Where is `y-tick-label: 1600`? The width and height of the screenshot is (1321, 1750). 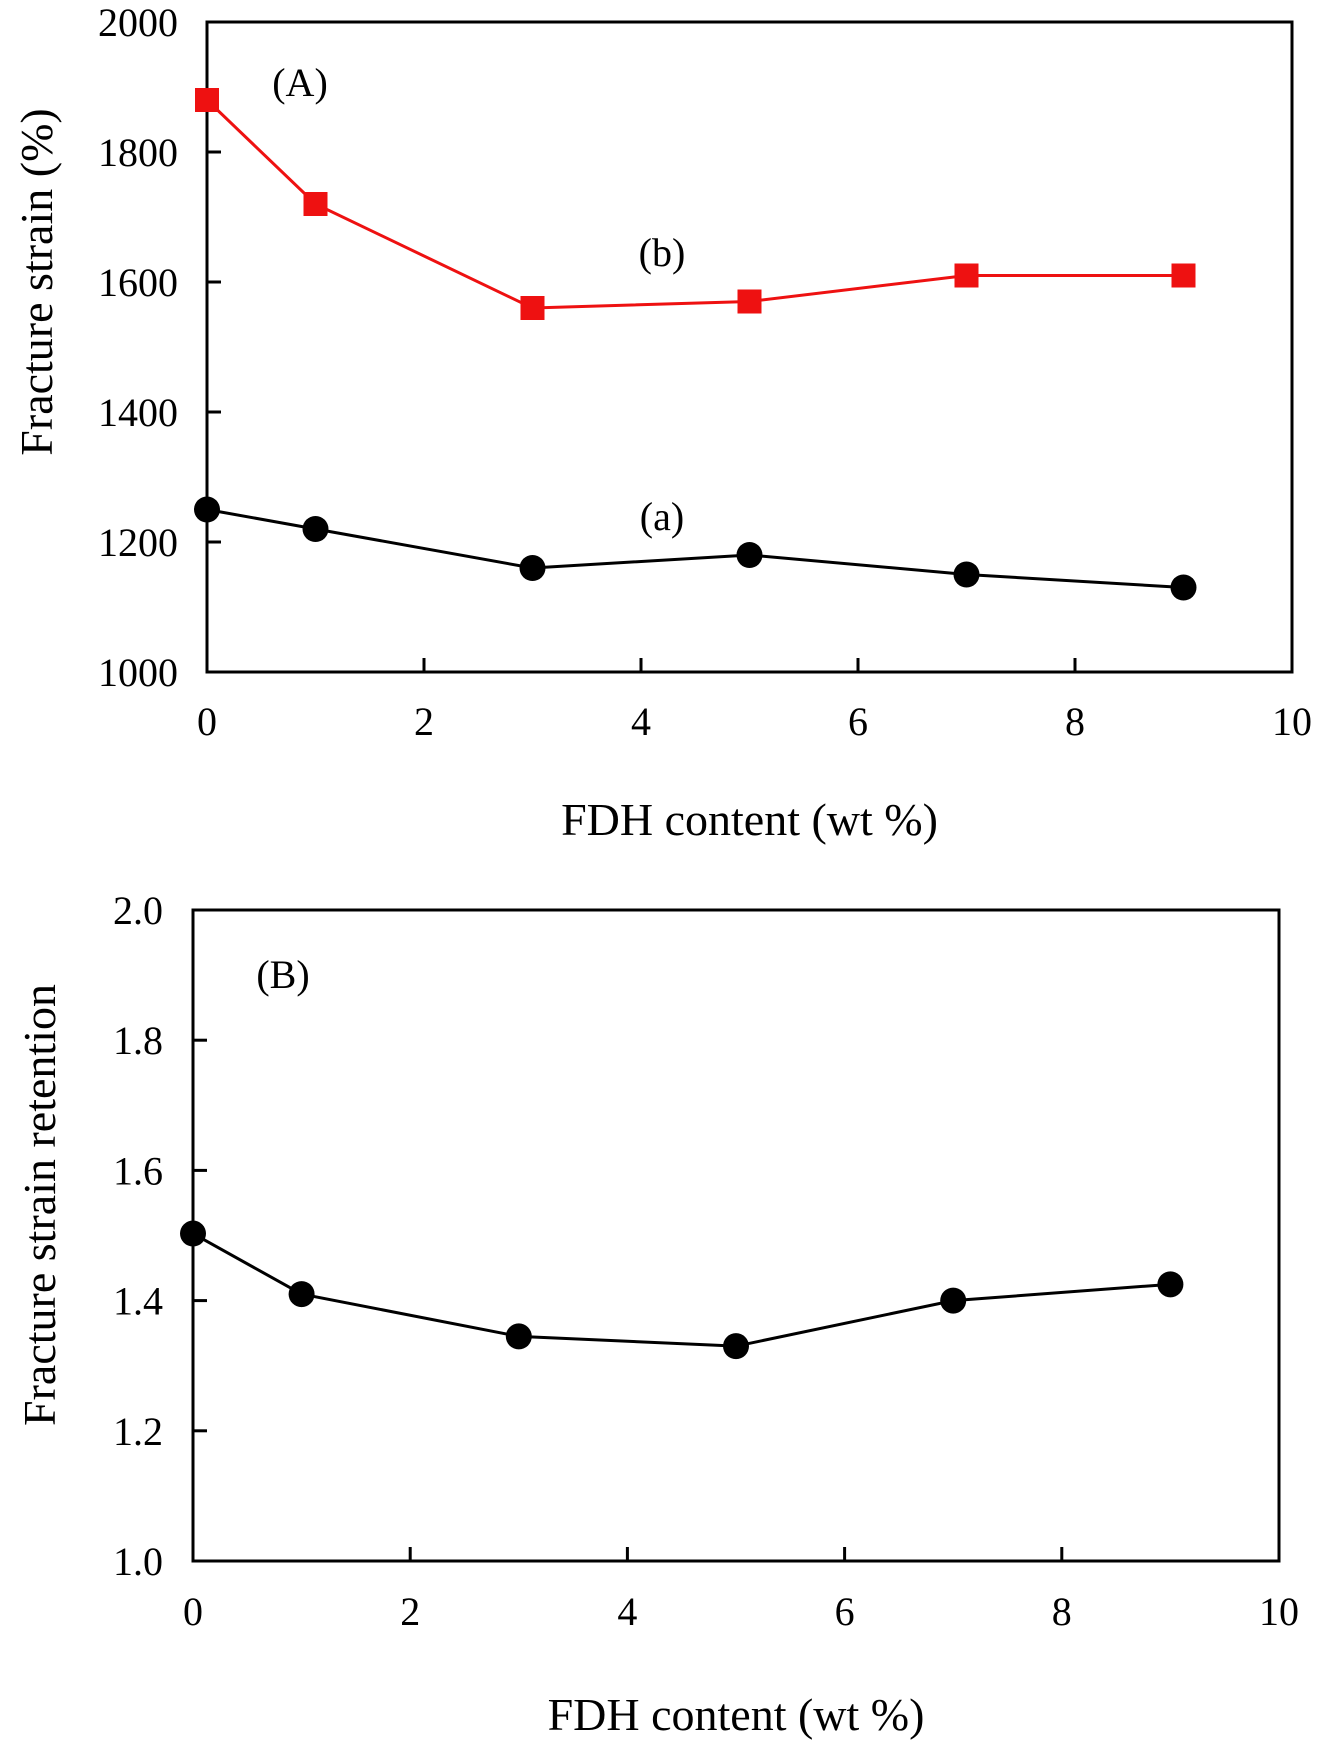 y-tick-label: 1600 is located at coordinates (138, 282).